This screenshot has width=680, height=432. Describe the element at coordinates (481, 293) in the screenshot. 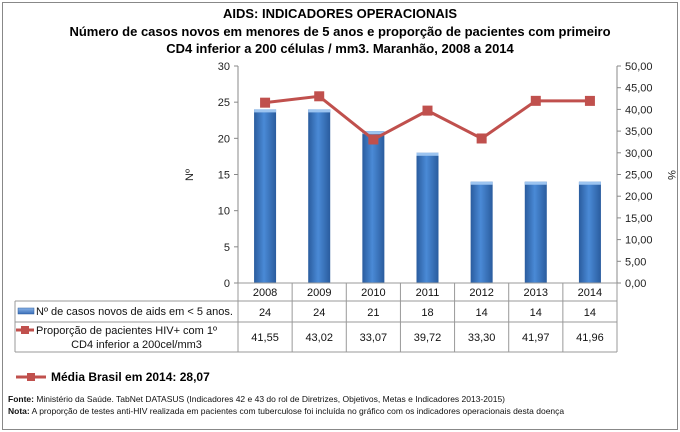

I see `year-label: 2012` at that location.